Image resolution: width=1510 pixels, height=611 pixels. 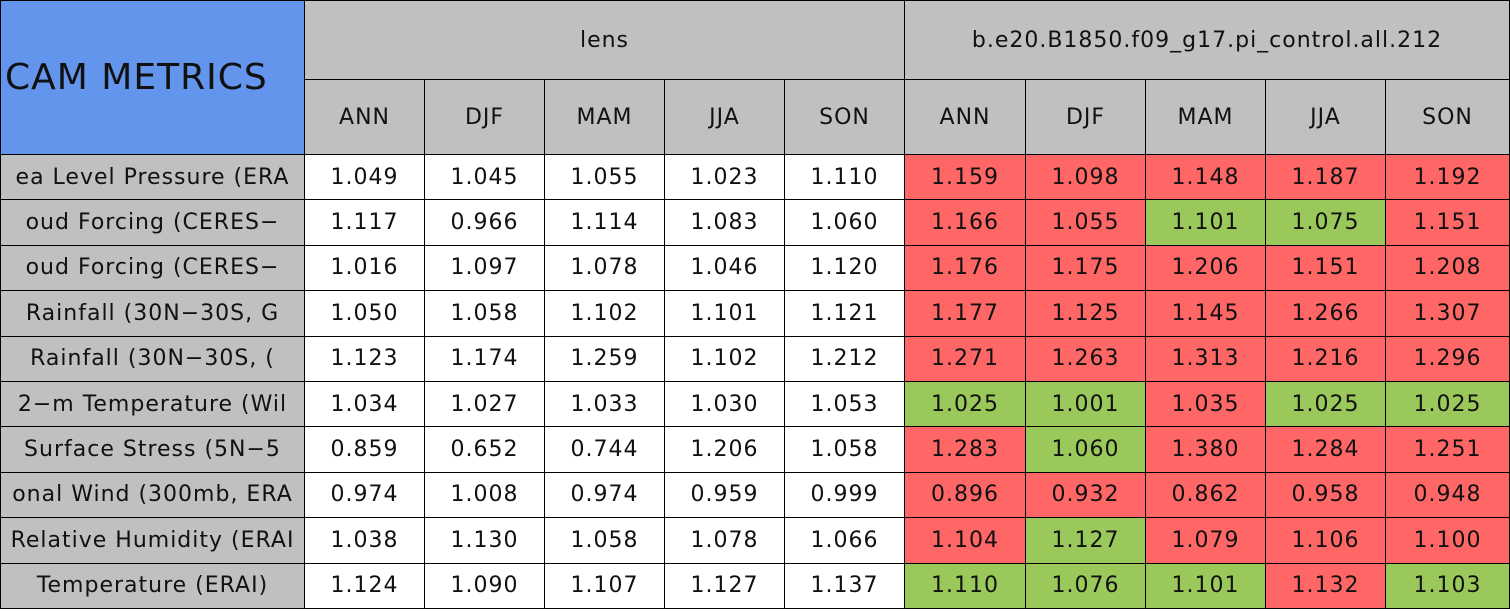 I want to click on value-cell: 1.263, so click(x=1086, y=359).